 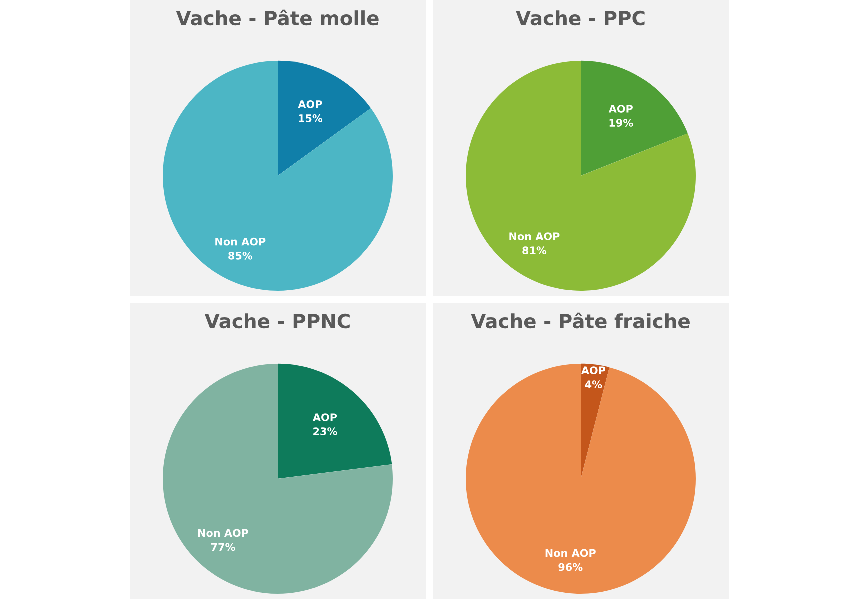 I want to click on data-label: 15%, so click(x=311, y=118).